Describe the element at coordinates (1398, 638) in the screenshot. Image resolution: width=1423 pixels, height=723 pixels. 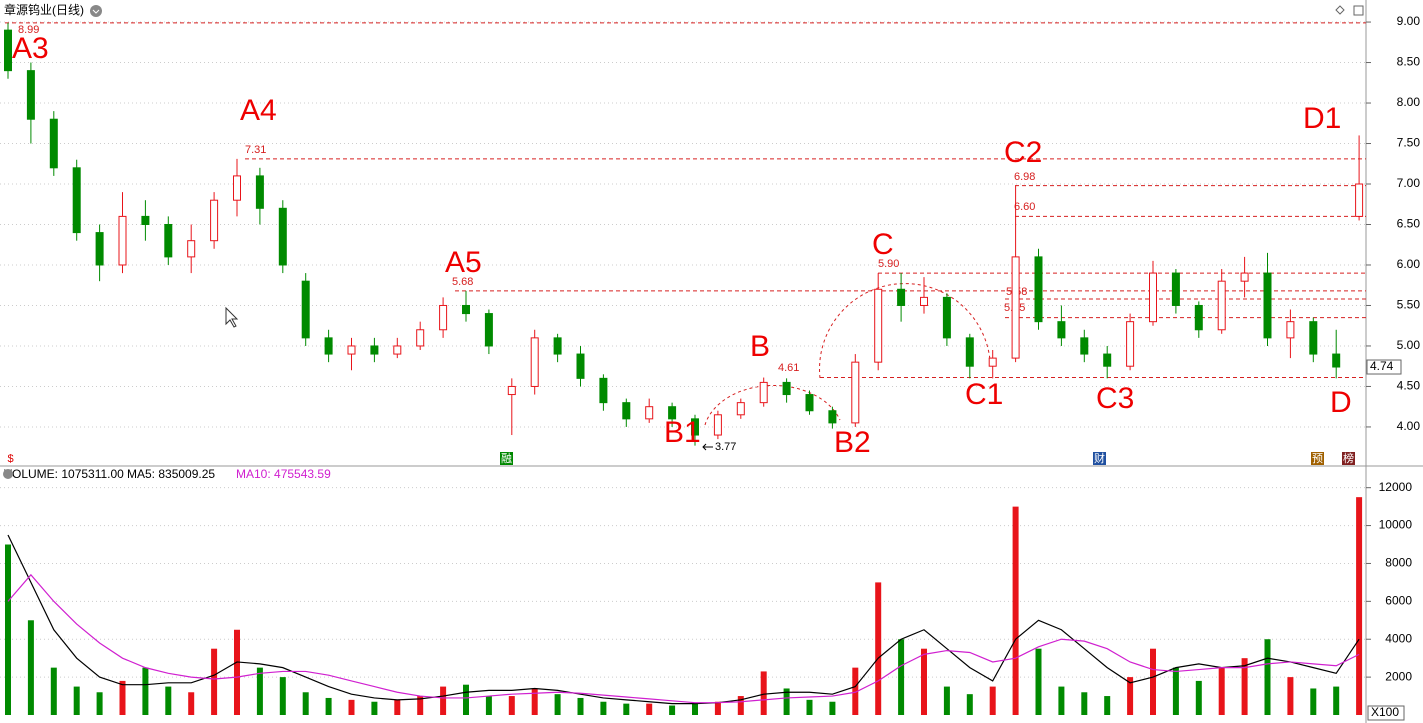
I see `y-tick-label: 4000` at that location.